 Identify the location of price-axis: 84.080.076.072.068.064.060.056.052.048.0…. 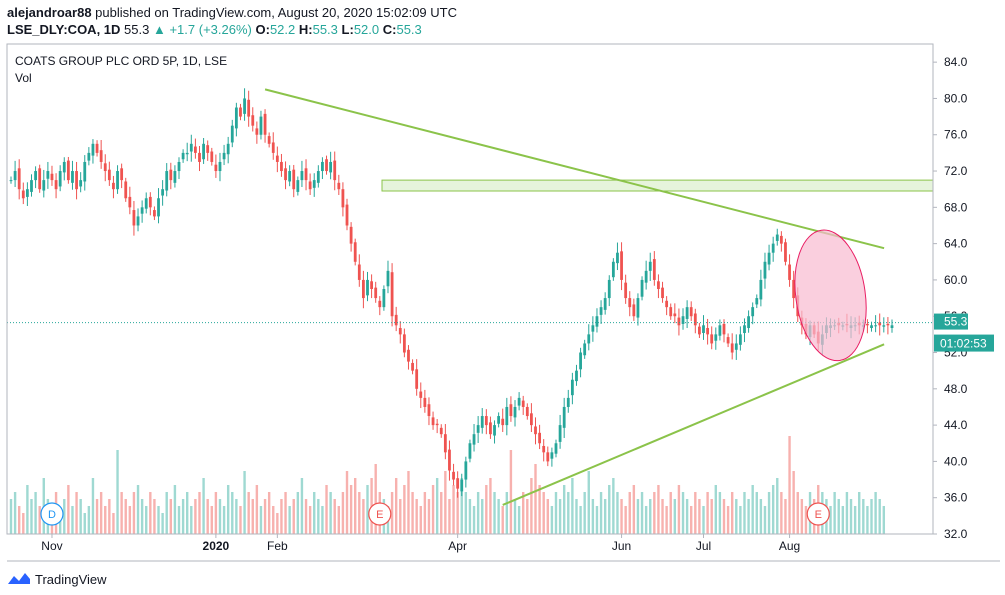
(963, 298).